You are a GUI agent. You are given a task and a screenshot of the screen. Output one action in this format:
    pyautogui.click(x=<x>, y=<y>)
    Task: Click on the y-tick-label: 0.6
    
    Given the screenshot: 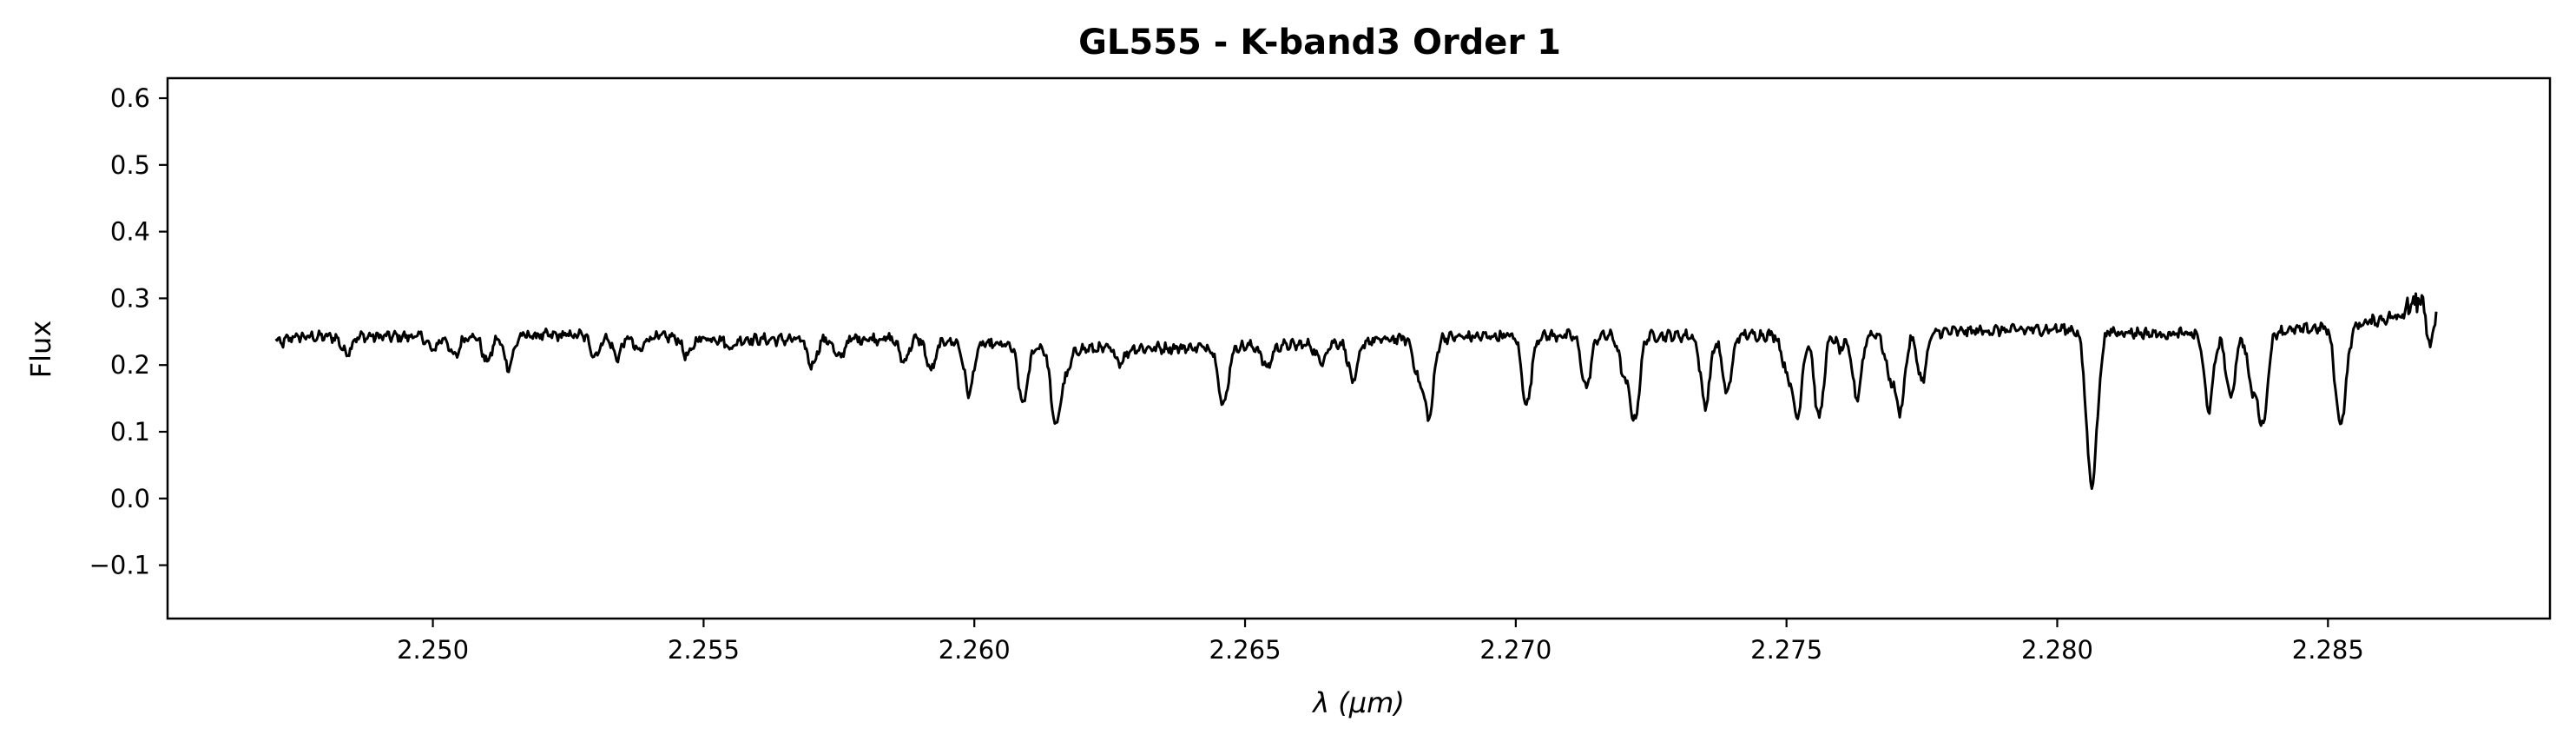 What is the action you would take?
    pyautogui.click(x=130, y=98)
    